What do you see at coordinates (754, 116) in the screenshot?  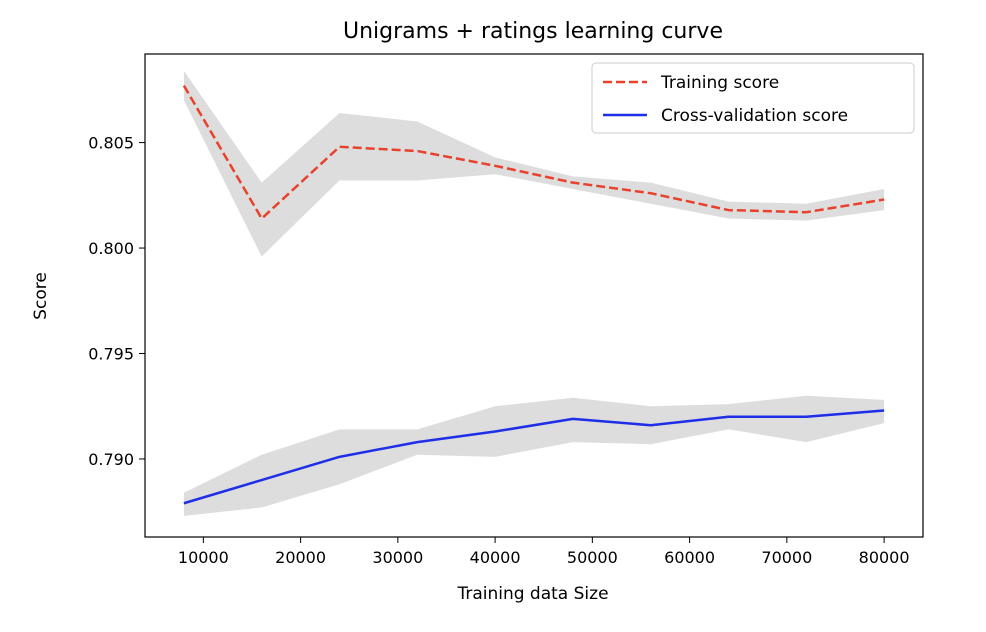 I see `legend-label-cross-validation: Cross-validation score` at bounding box center [754, 116].